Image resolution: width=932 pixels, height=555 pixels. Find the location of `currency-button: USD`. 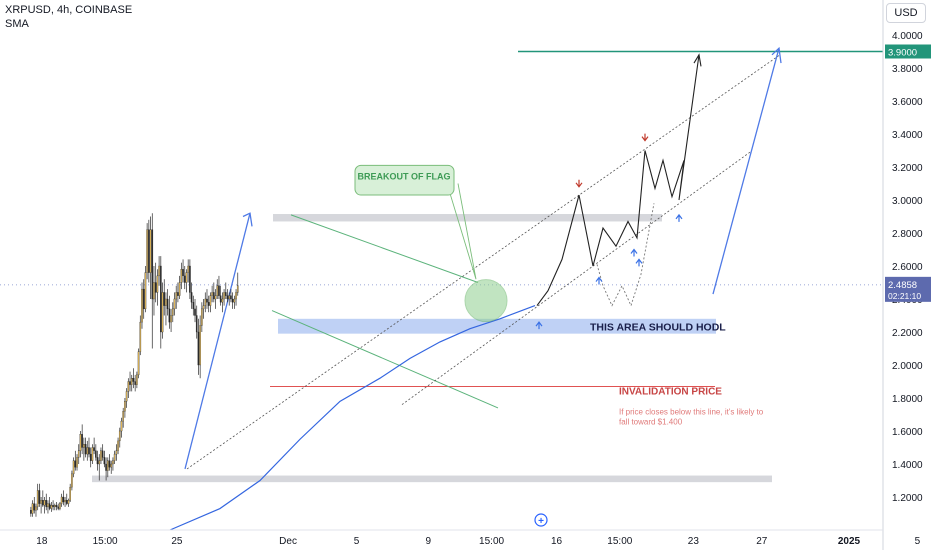

currency-button: USD is located at coordinates (906, 13).